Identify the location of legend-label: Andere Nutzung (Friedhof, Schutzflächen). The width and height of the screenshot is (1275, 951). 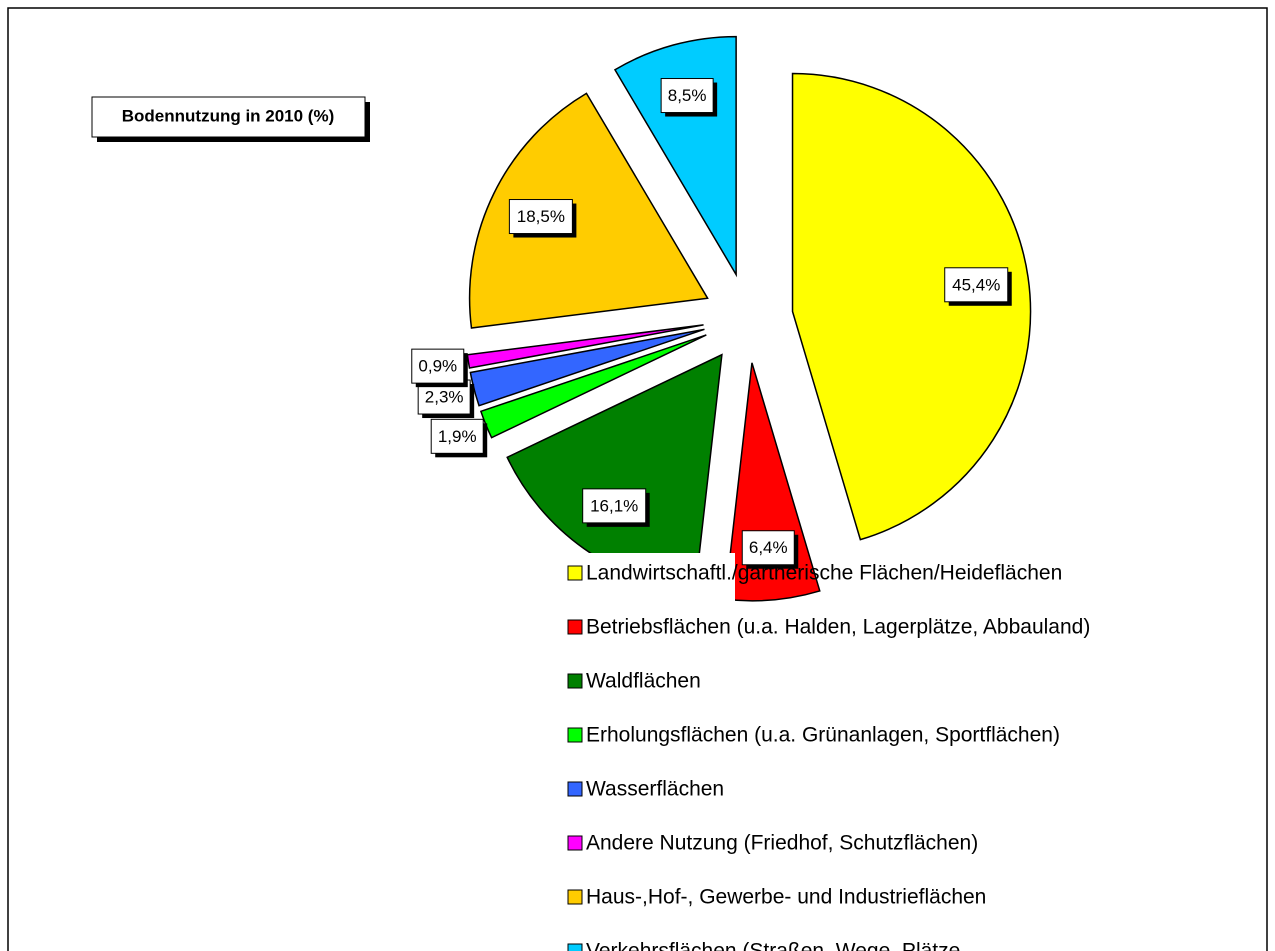
(782, 843).